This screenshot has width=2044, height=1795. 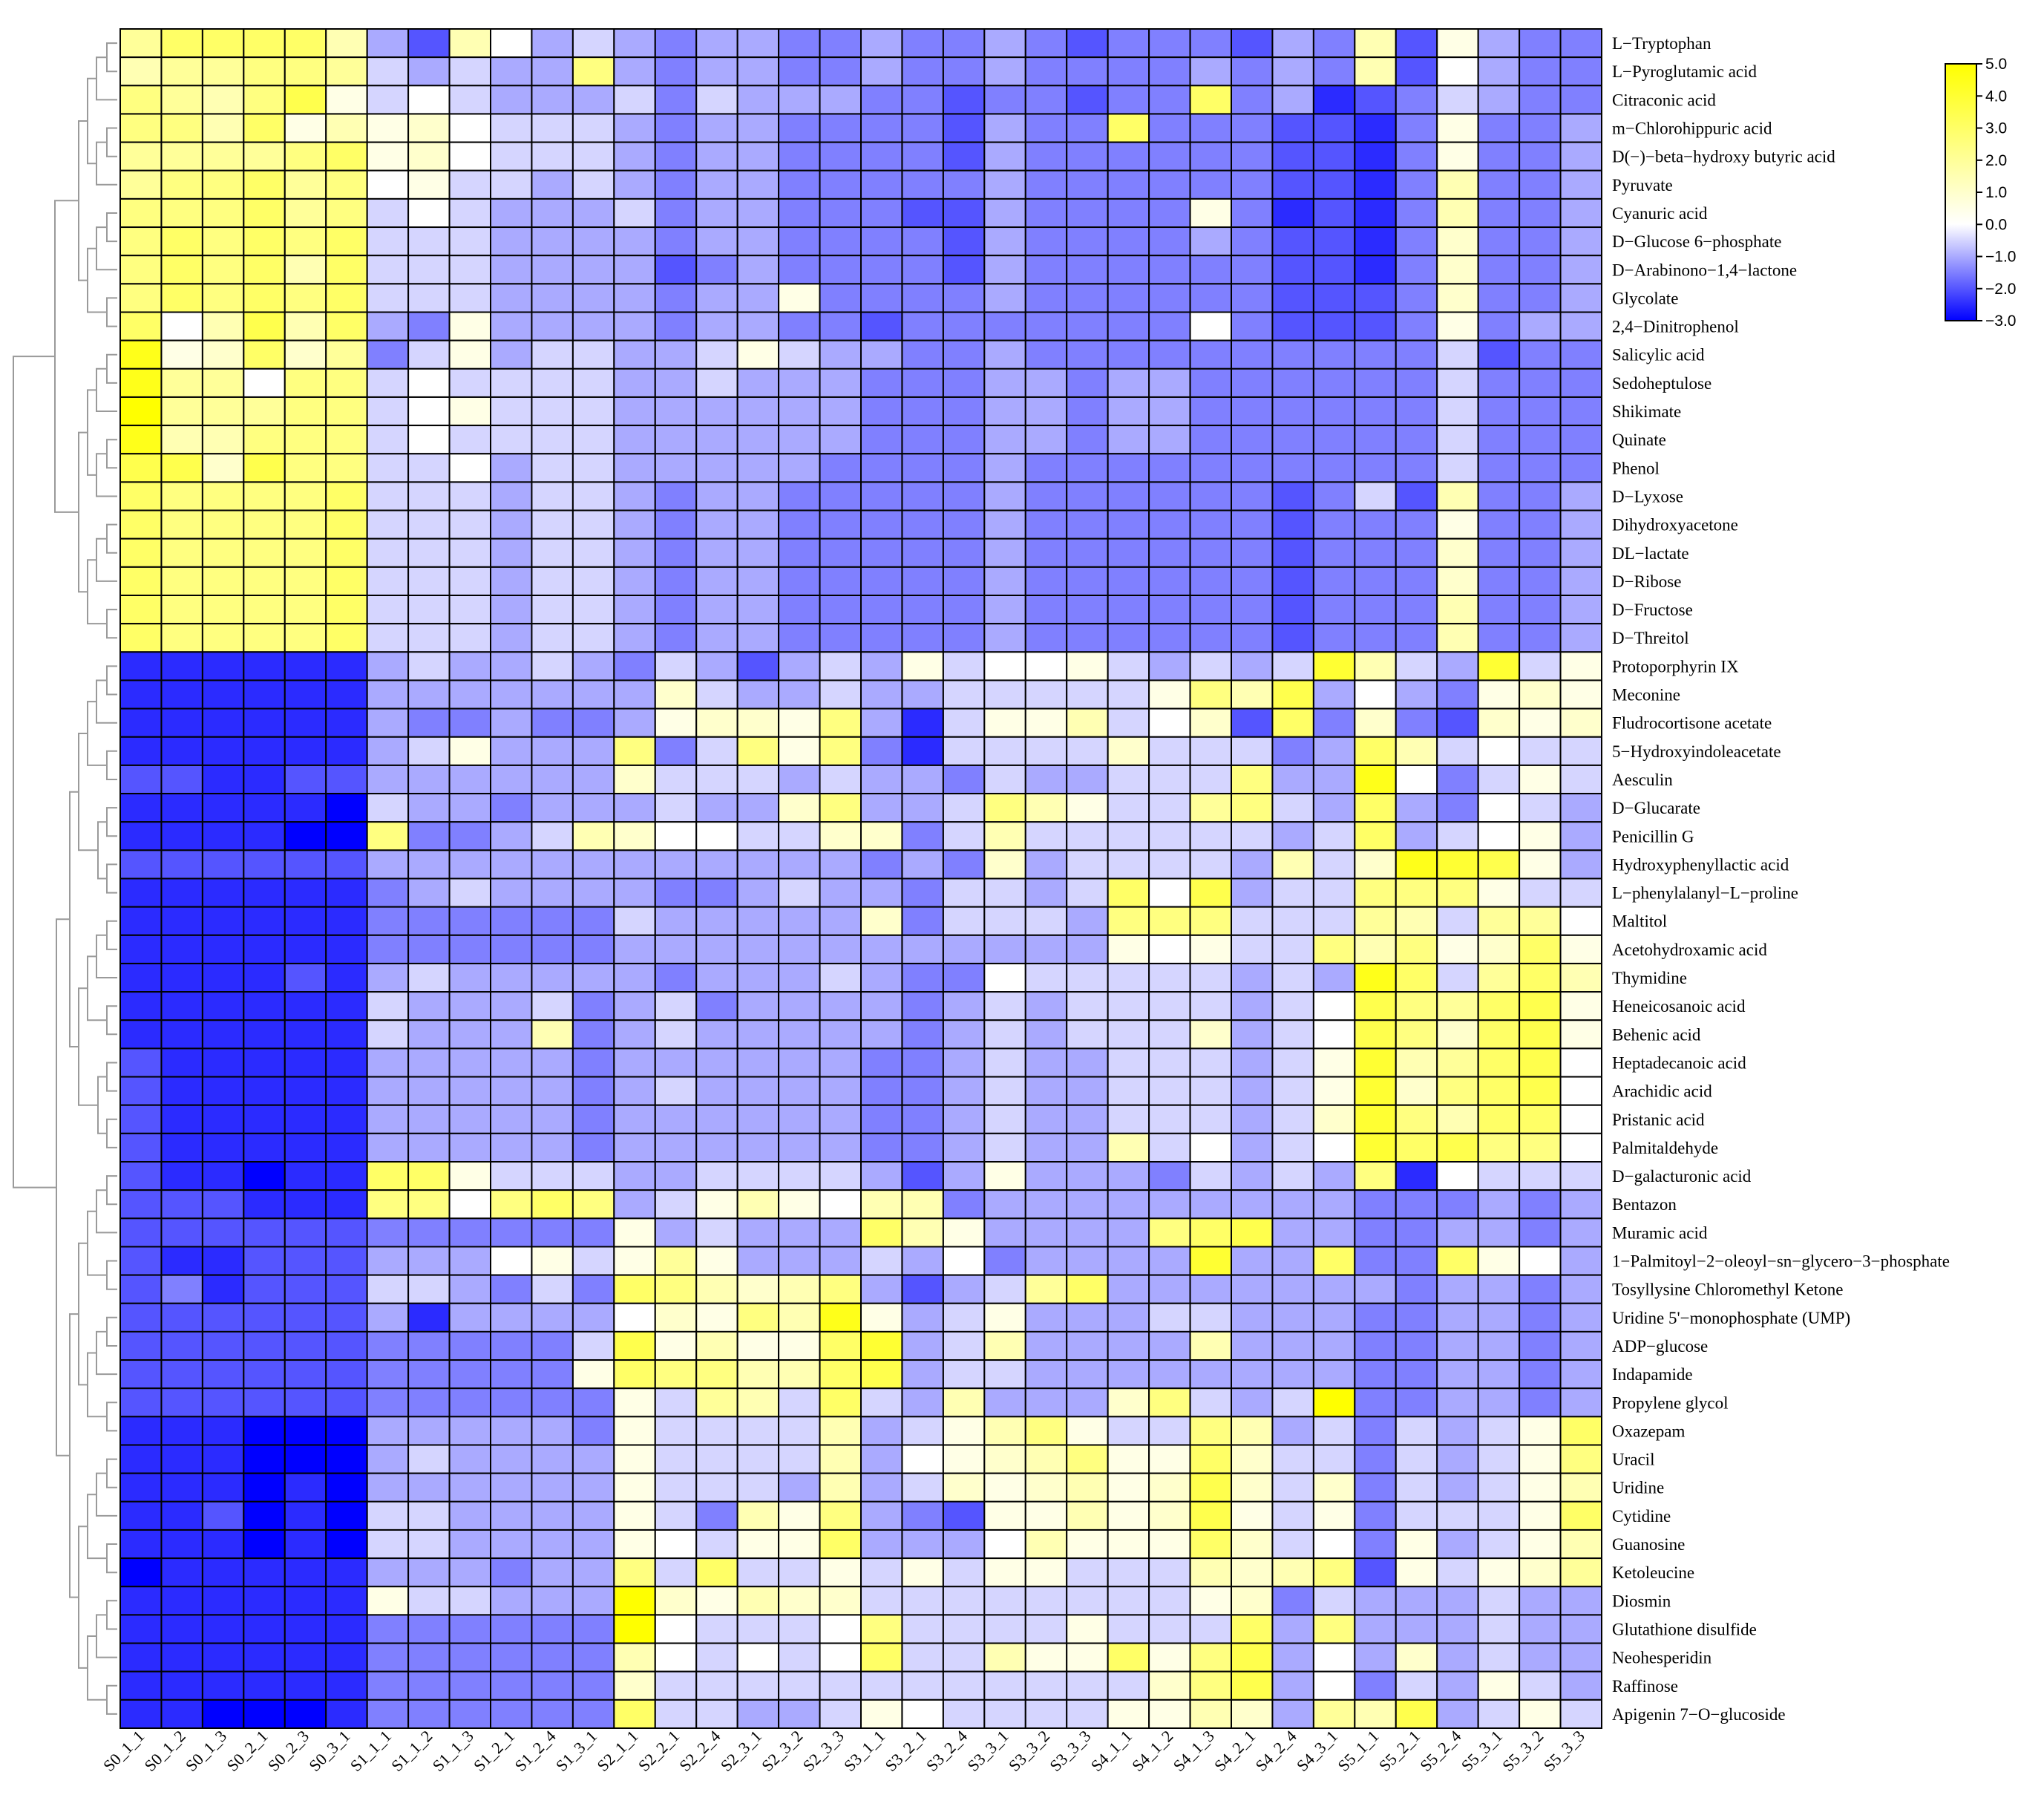 What do you see at coordinates (1650, 553) in the screenshot?
I see `row-label: DL−lactate` at bounding box center [1650, 553].